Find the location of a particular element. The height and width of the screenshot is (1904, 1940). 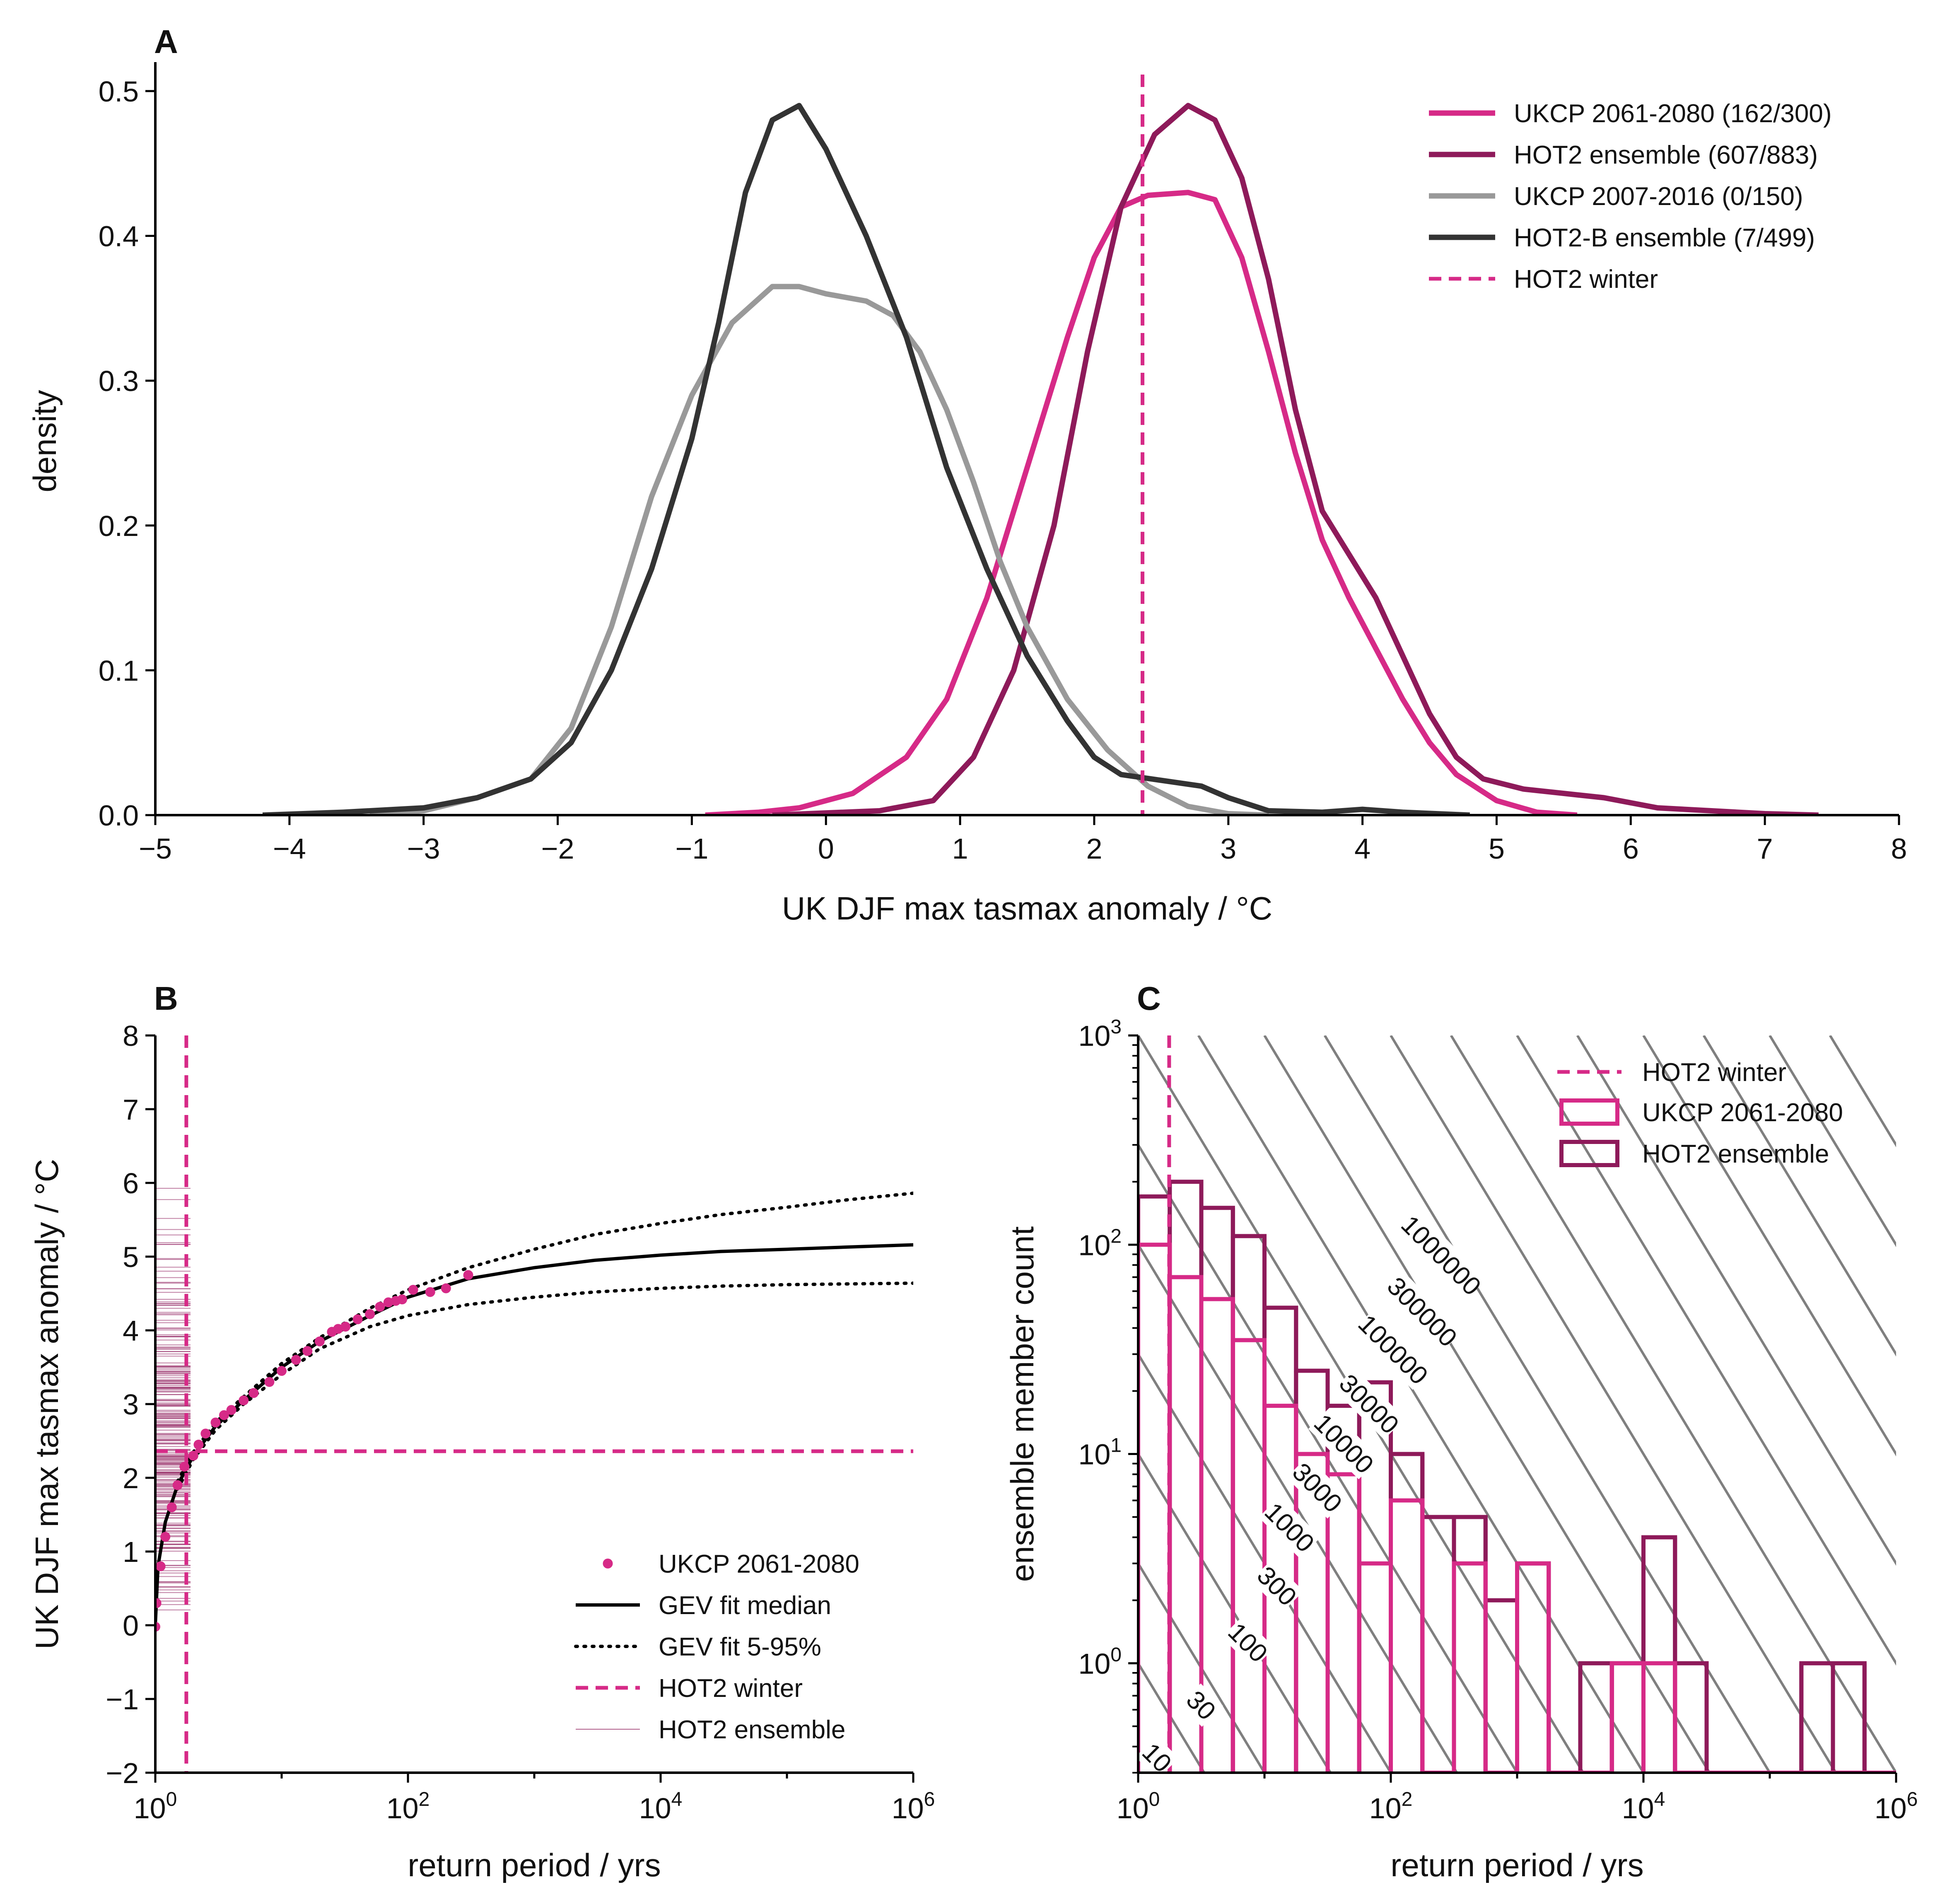

panel-a-xtick-label: 6 is located at coordinates (1631, 849).